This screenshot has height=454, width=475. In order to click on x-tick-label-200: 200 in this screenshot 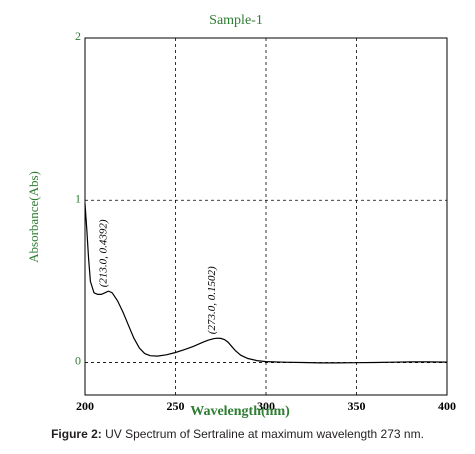, I will do `click(85, 406)`.